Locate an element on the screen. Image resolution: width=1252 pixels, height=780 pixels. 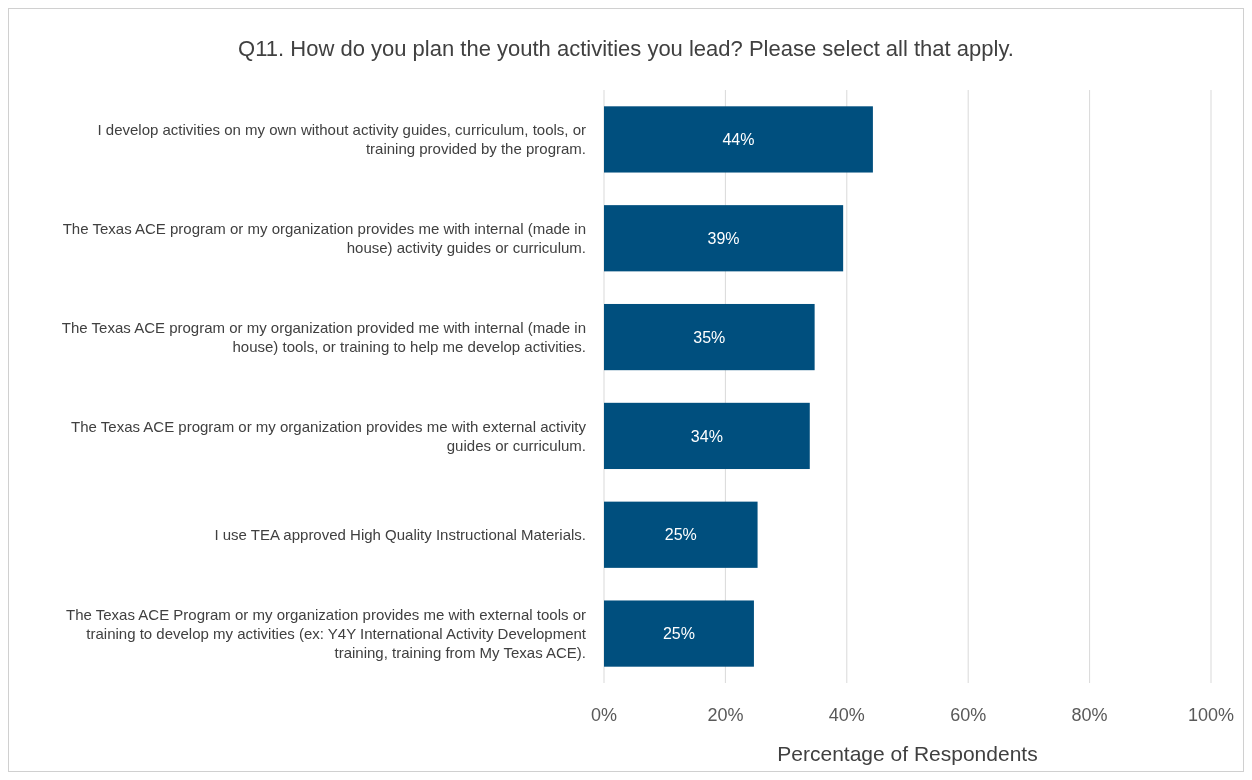
x-tick-label: 60% is located at coordinates (968, 715).